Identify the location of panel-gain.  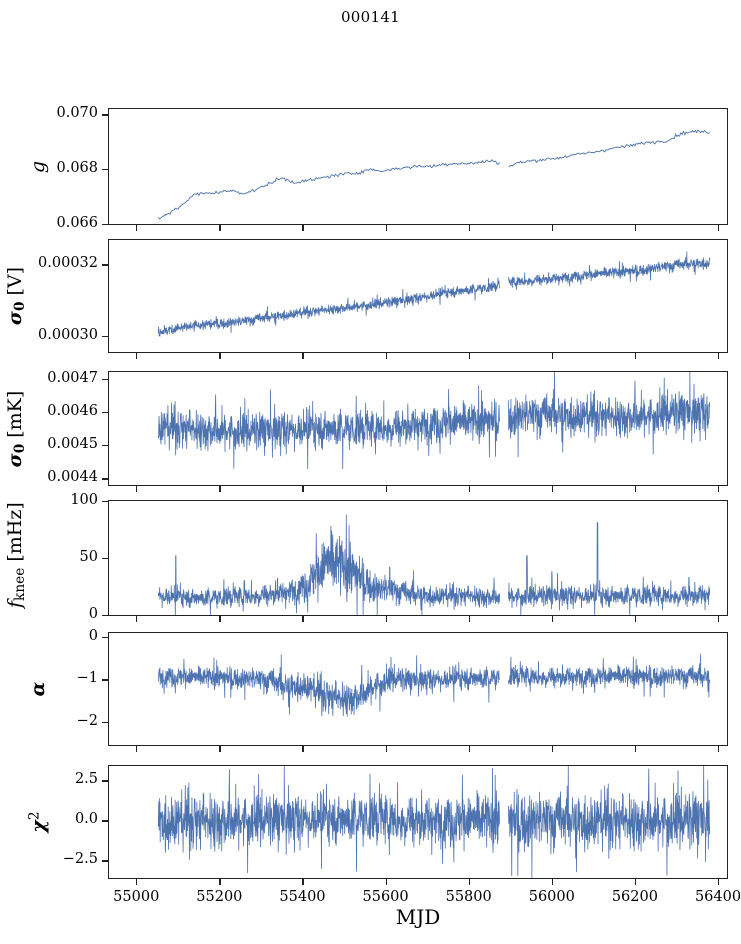
(418, 166).